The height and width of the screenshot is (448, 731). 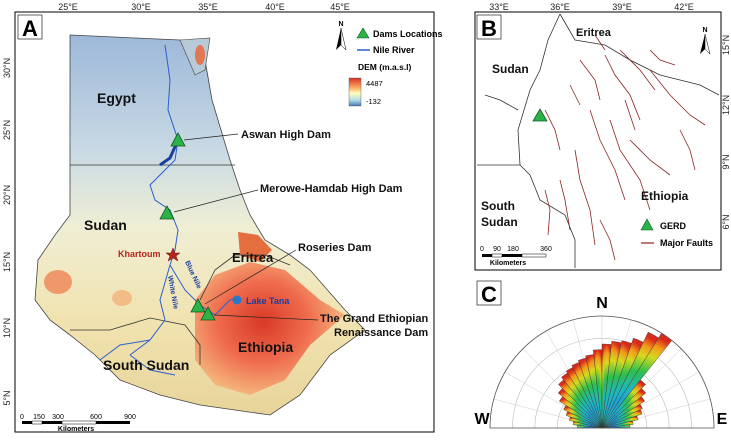 I want to click on panel-a-scalebar: 0 150 300 600 900 Kilometers, so click(x=78, y=423).